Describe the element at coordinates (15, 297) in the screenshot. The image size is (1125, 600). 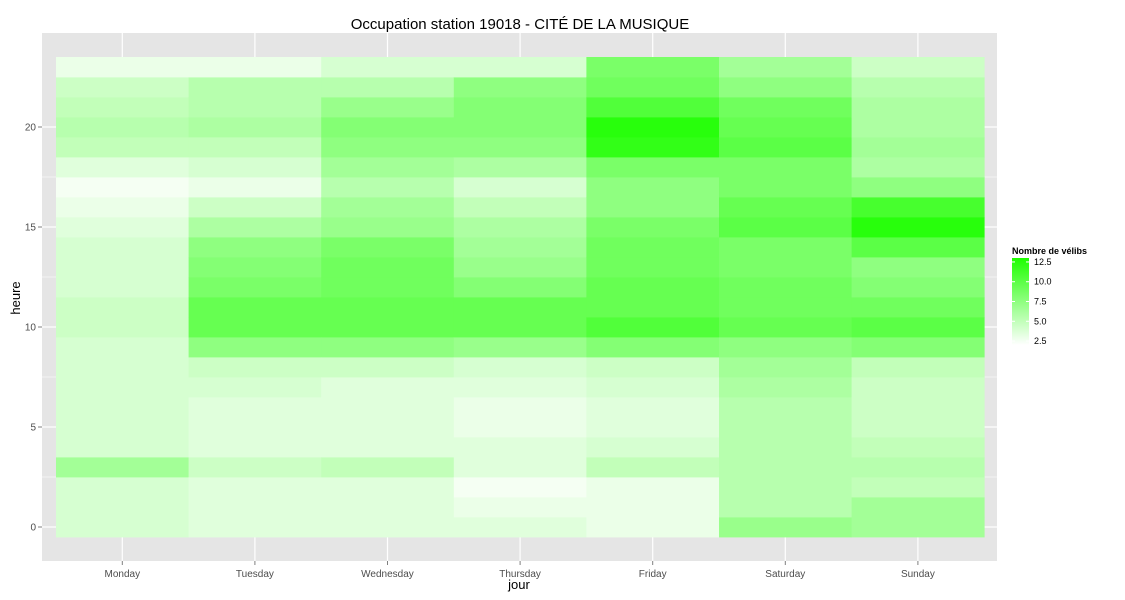
I see `y-axis-title: heure` at that location.